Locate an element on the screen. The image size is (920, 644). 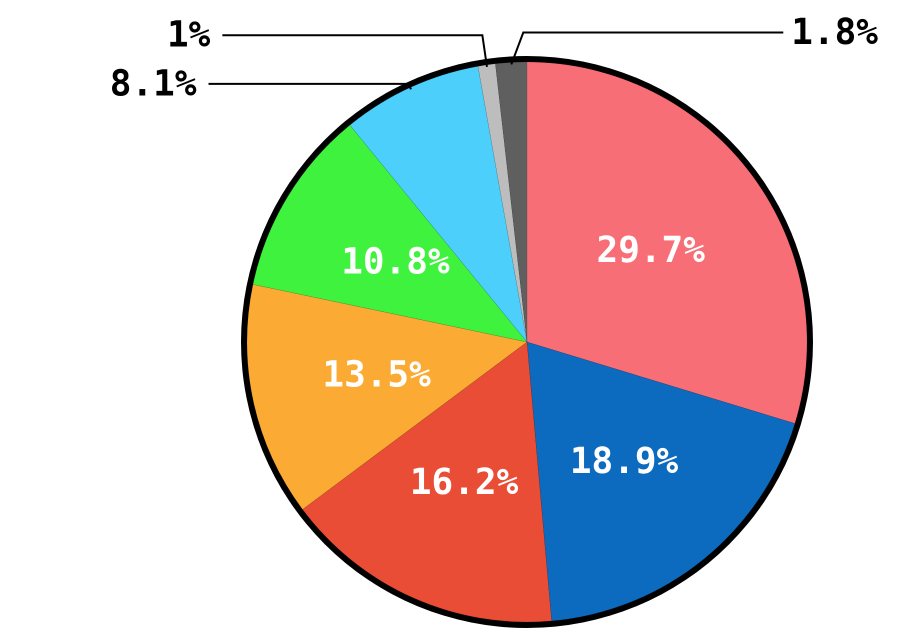
data-label: 1.8% is located at coordinates (834, 32).